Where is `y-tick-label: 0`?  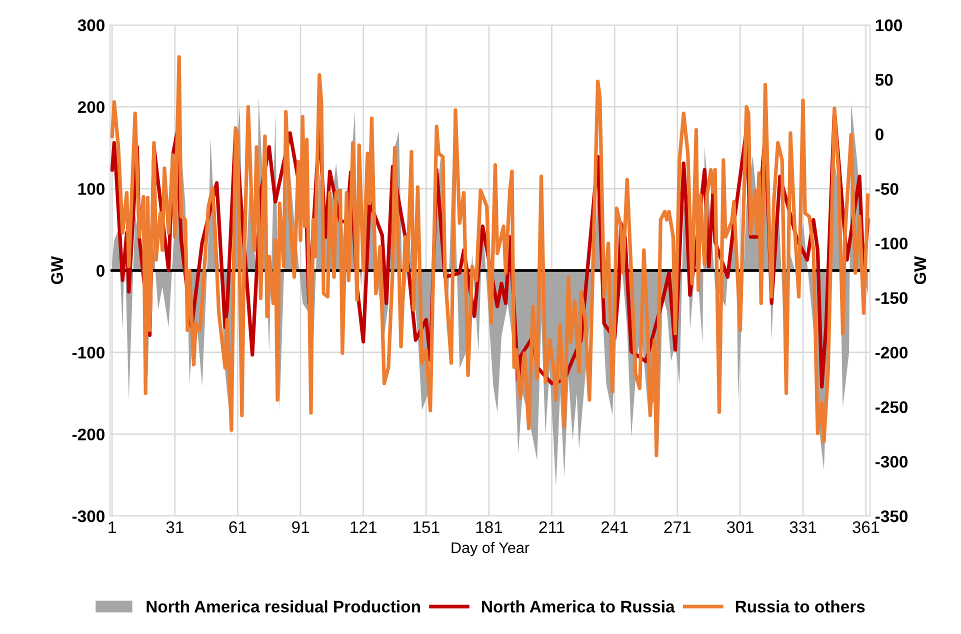
y-tick-label: 0 is located at coordinates (100, 270).